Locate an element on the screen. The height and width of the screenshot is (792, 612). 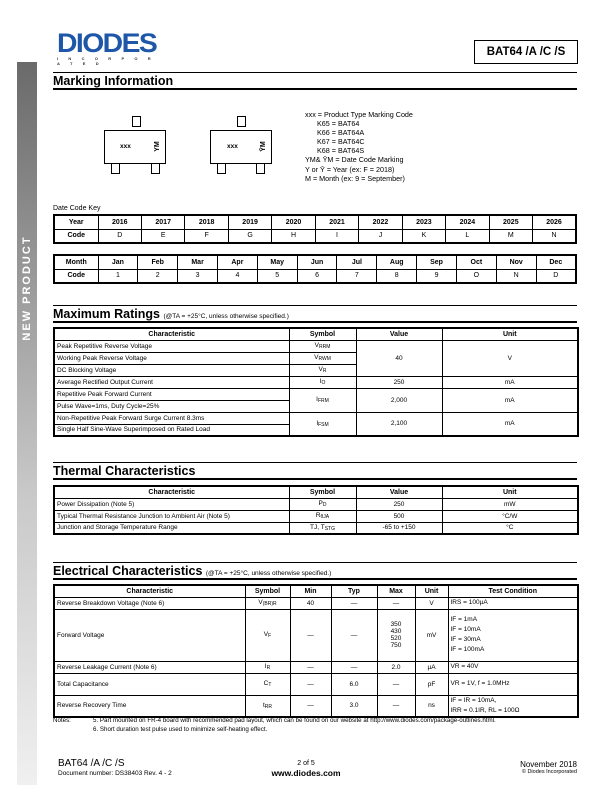
symbol-cell: PD is located at coordinates (322, 504).